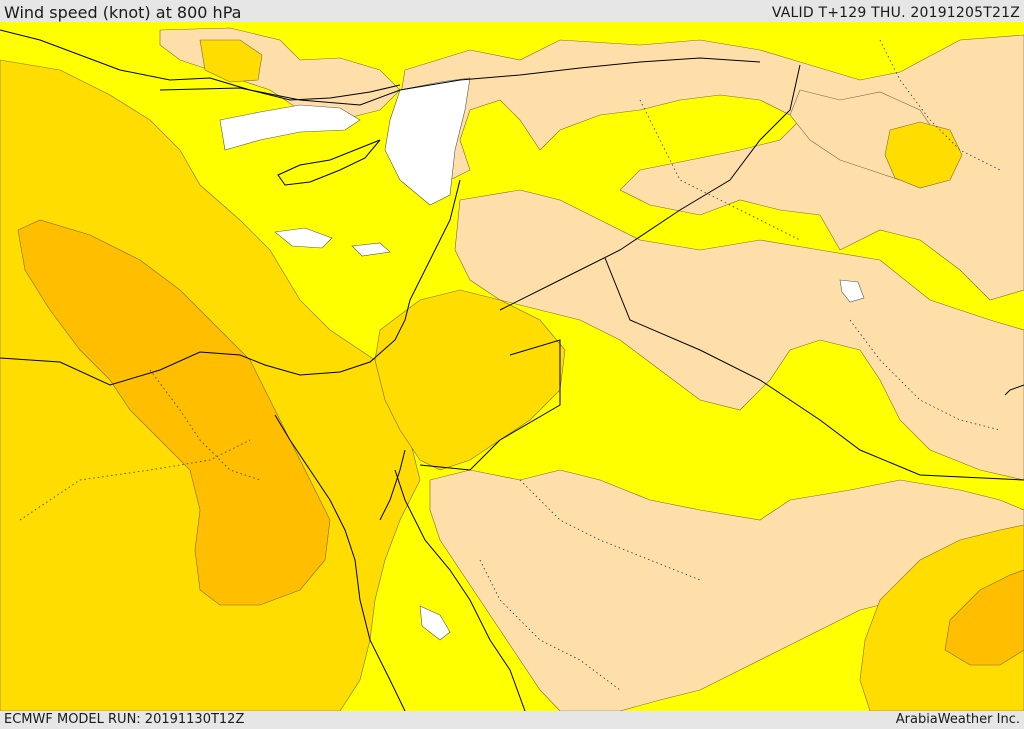  Describe the element at coordinates (427, 141) in the screenshot. I see `calm-area-levant` at that location.